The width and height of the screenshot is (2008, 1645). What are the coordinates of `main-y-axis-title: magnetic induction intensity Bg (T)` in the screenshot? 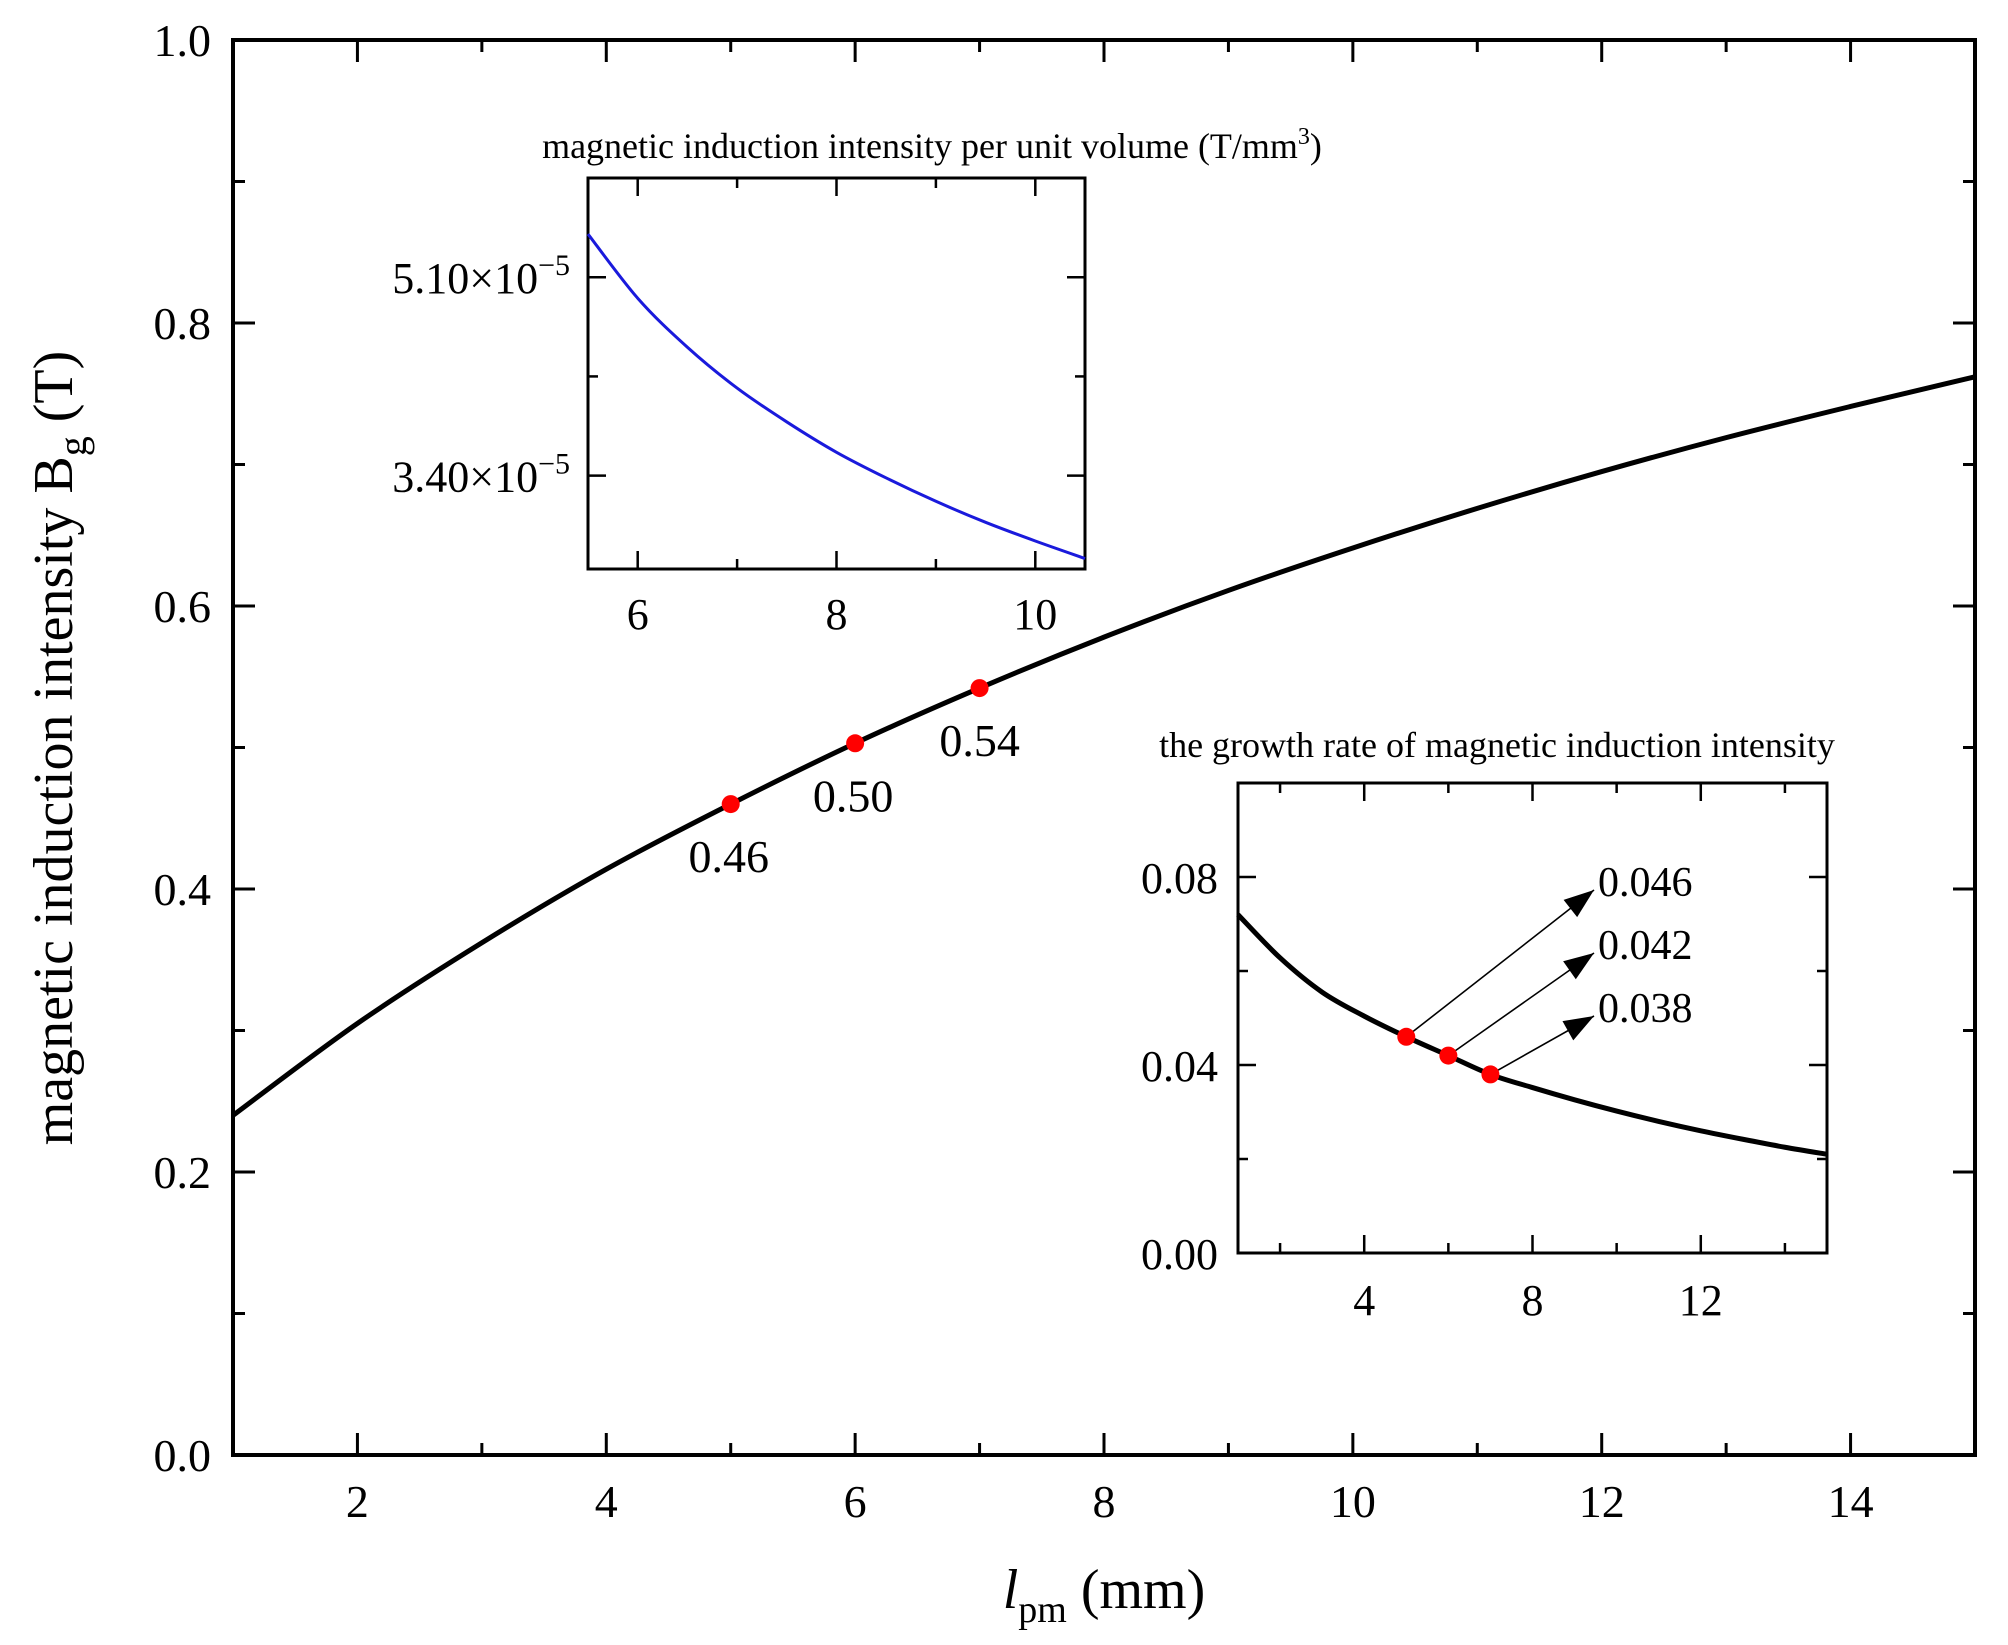 It's located at (59, 748).